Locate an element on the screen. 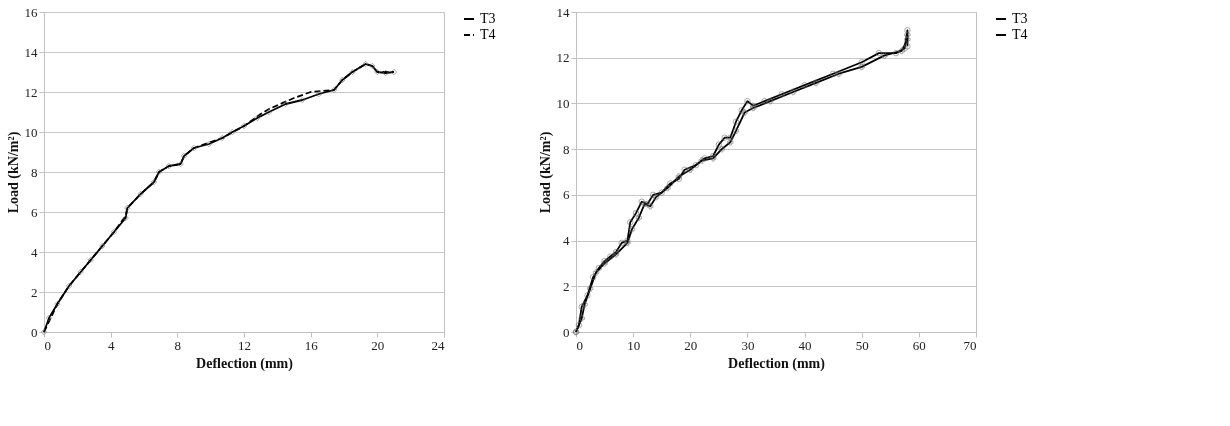 The height and width of the screenshot is (426, 1230). x-tick-label: 40 is located at coordinates (805, 345).